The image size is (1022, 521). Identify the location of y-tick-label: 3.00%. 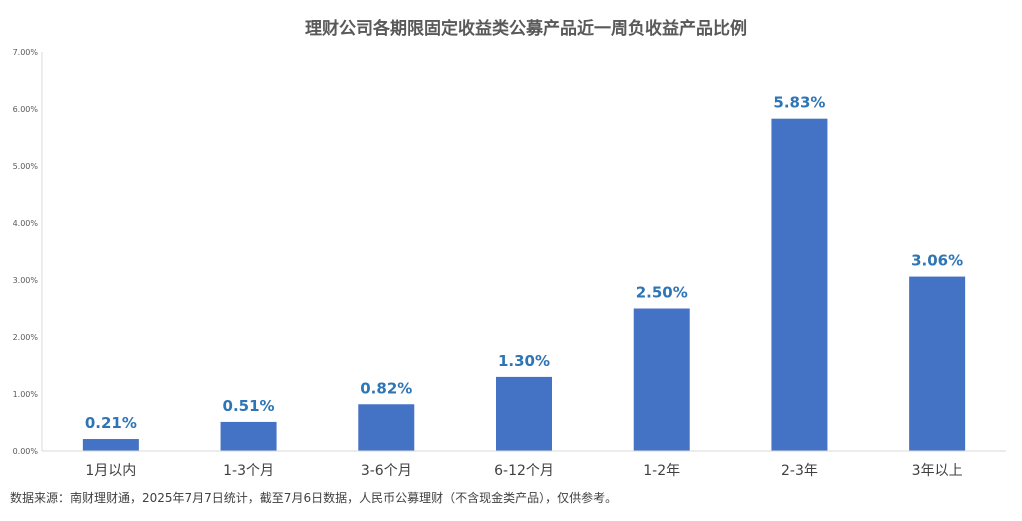
(26, 280).